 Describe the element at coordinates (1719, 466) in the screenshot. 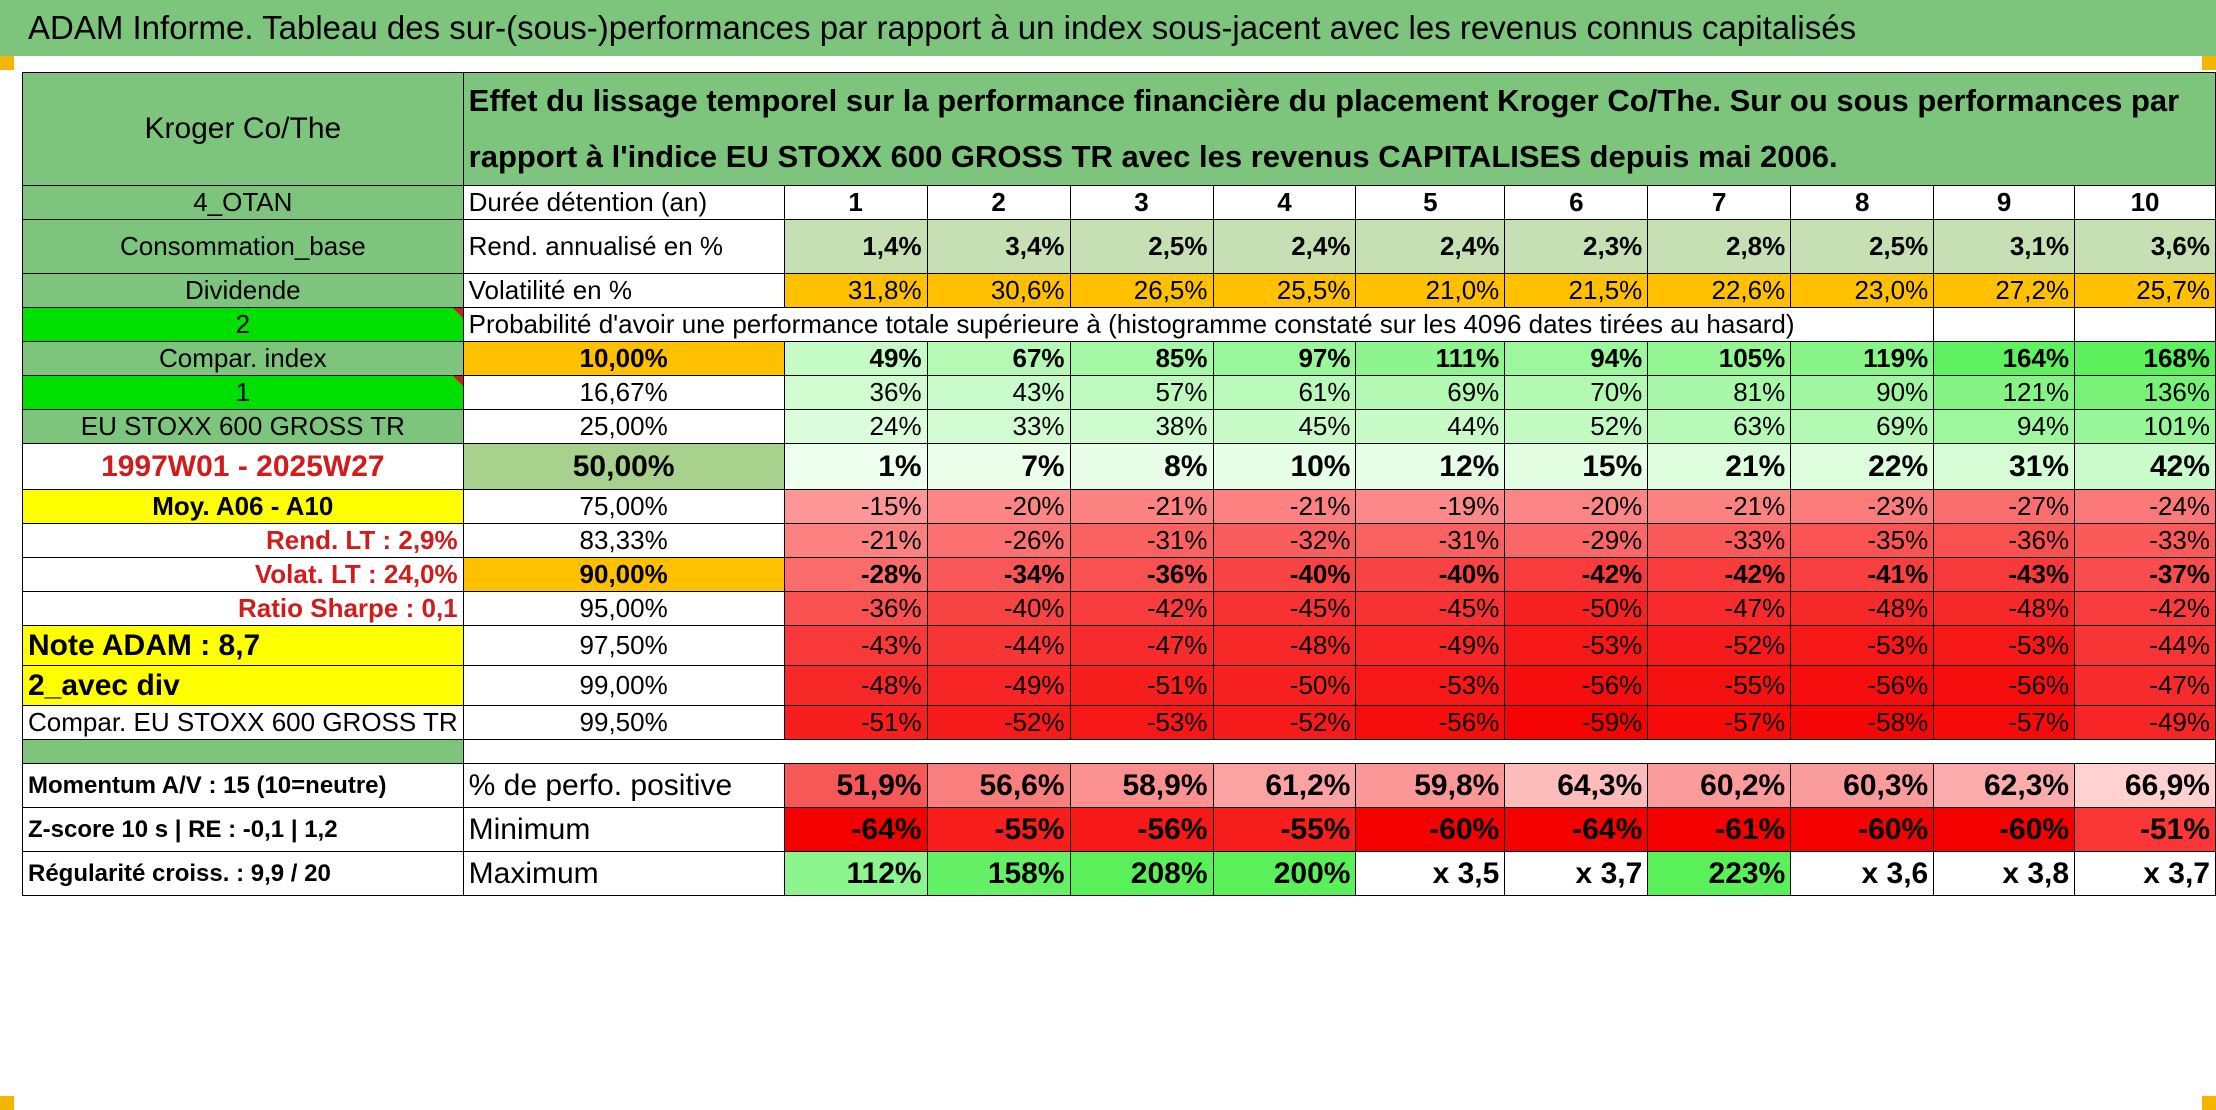

I see `percentile-value: 21%` at that location.